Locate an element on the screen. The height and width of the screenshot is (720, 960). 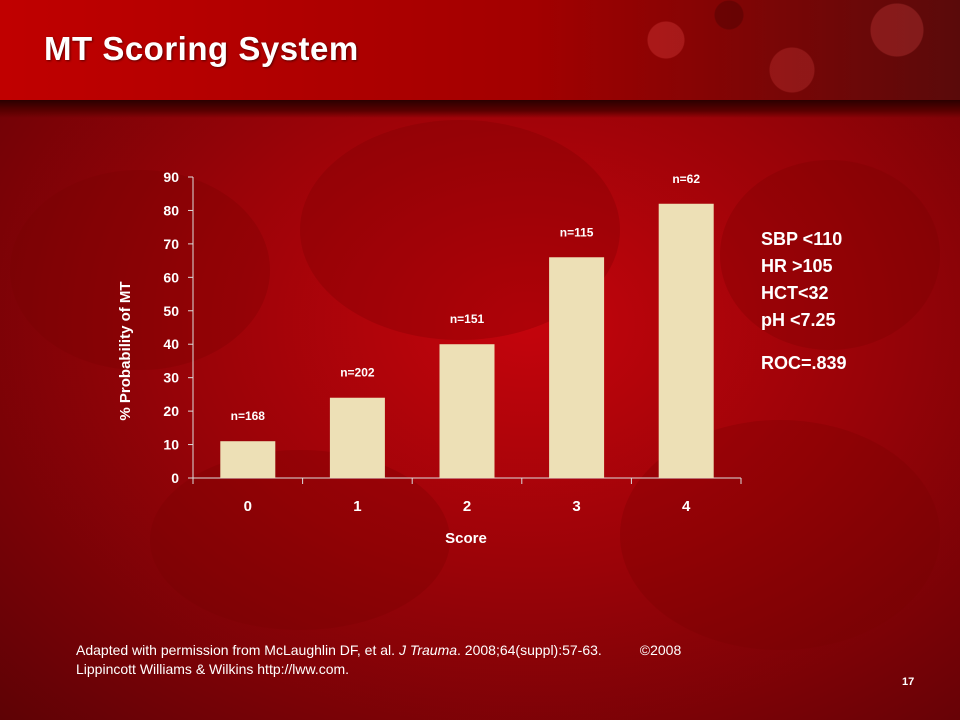
page-number: 17 is located at coordinates (908, 682).